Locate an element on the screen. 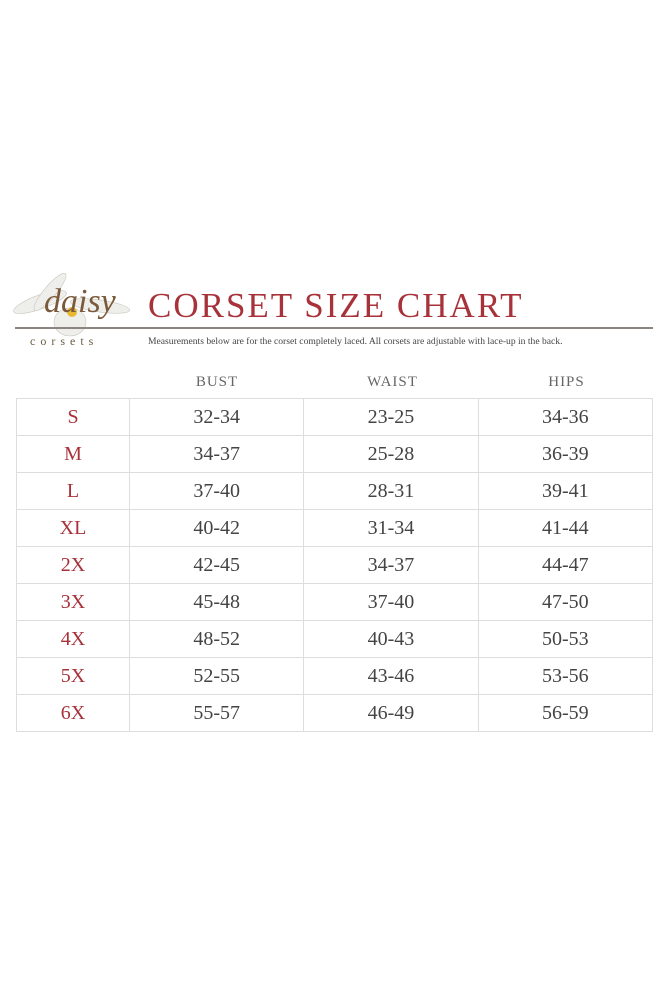  hips-cell: 39-41 is located at coordinates (565, 491).